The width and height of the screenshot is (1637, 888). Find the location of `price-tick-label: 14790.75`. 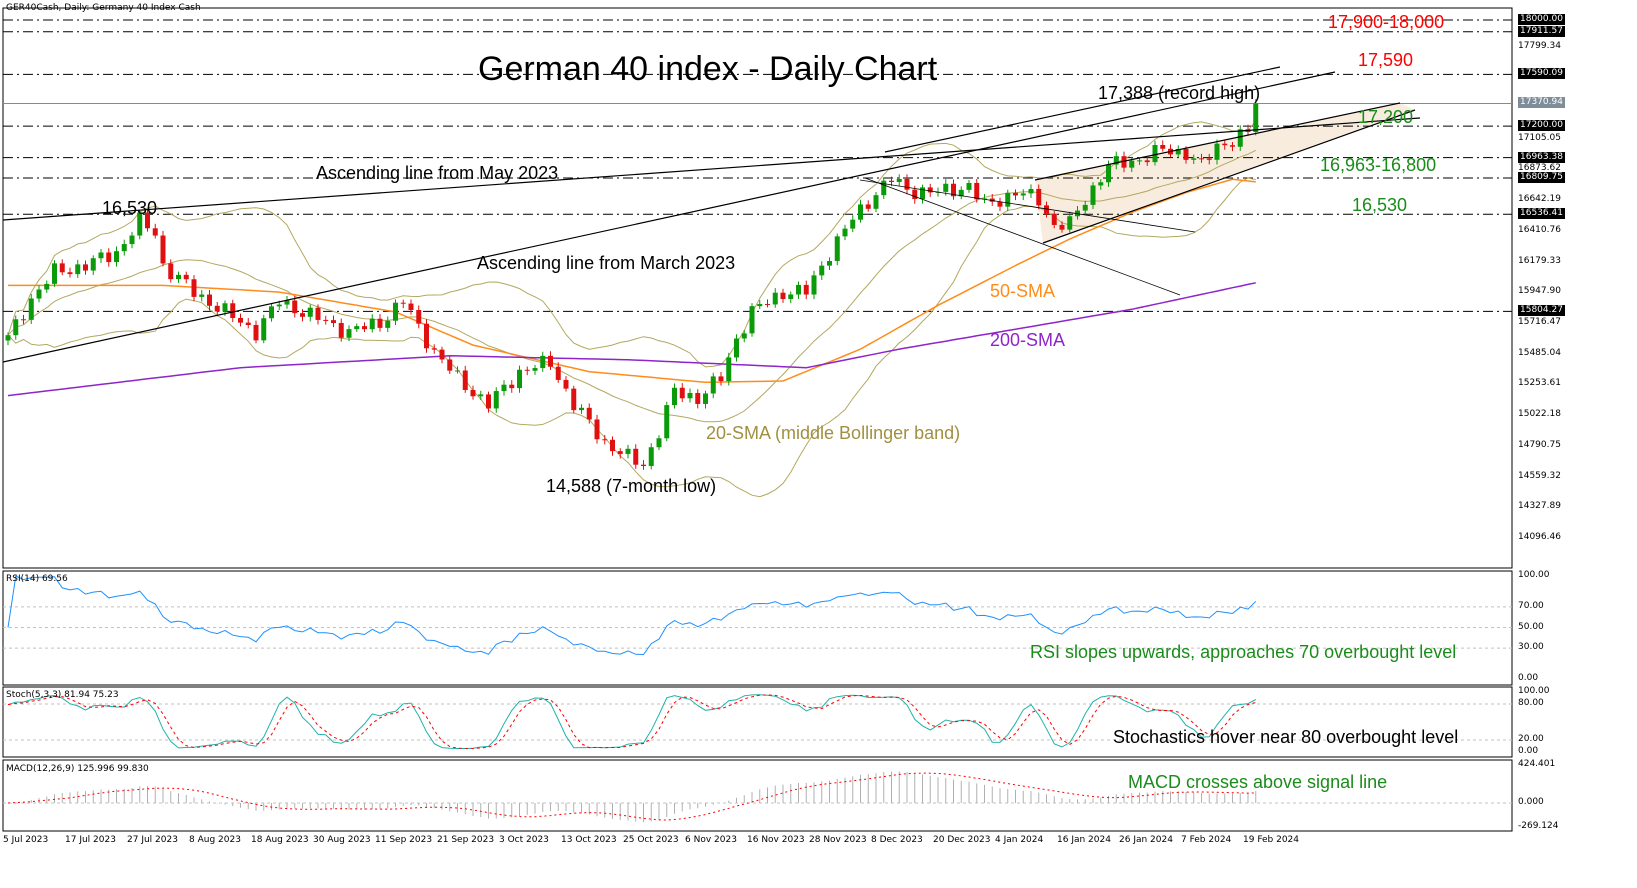

price-tick-label: 14790.75 is located at coordinates (1539, 444).